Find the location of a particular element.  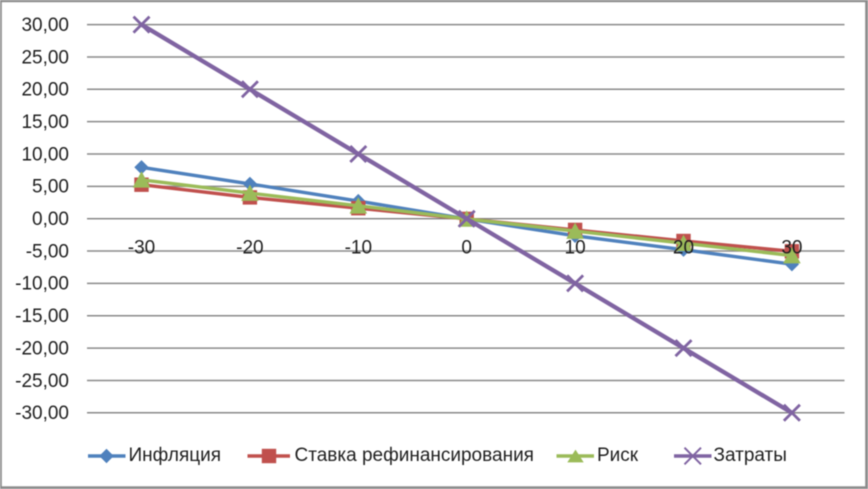

svg-text: -30 is located at coordinates (141, 248).